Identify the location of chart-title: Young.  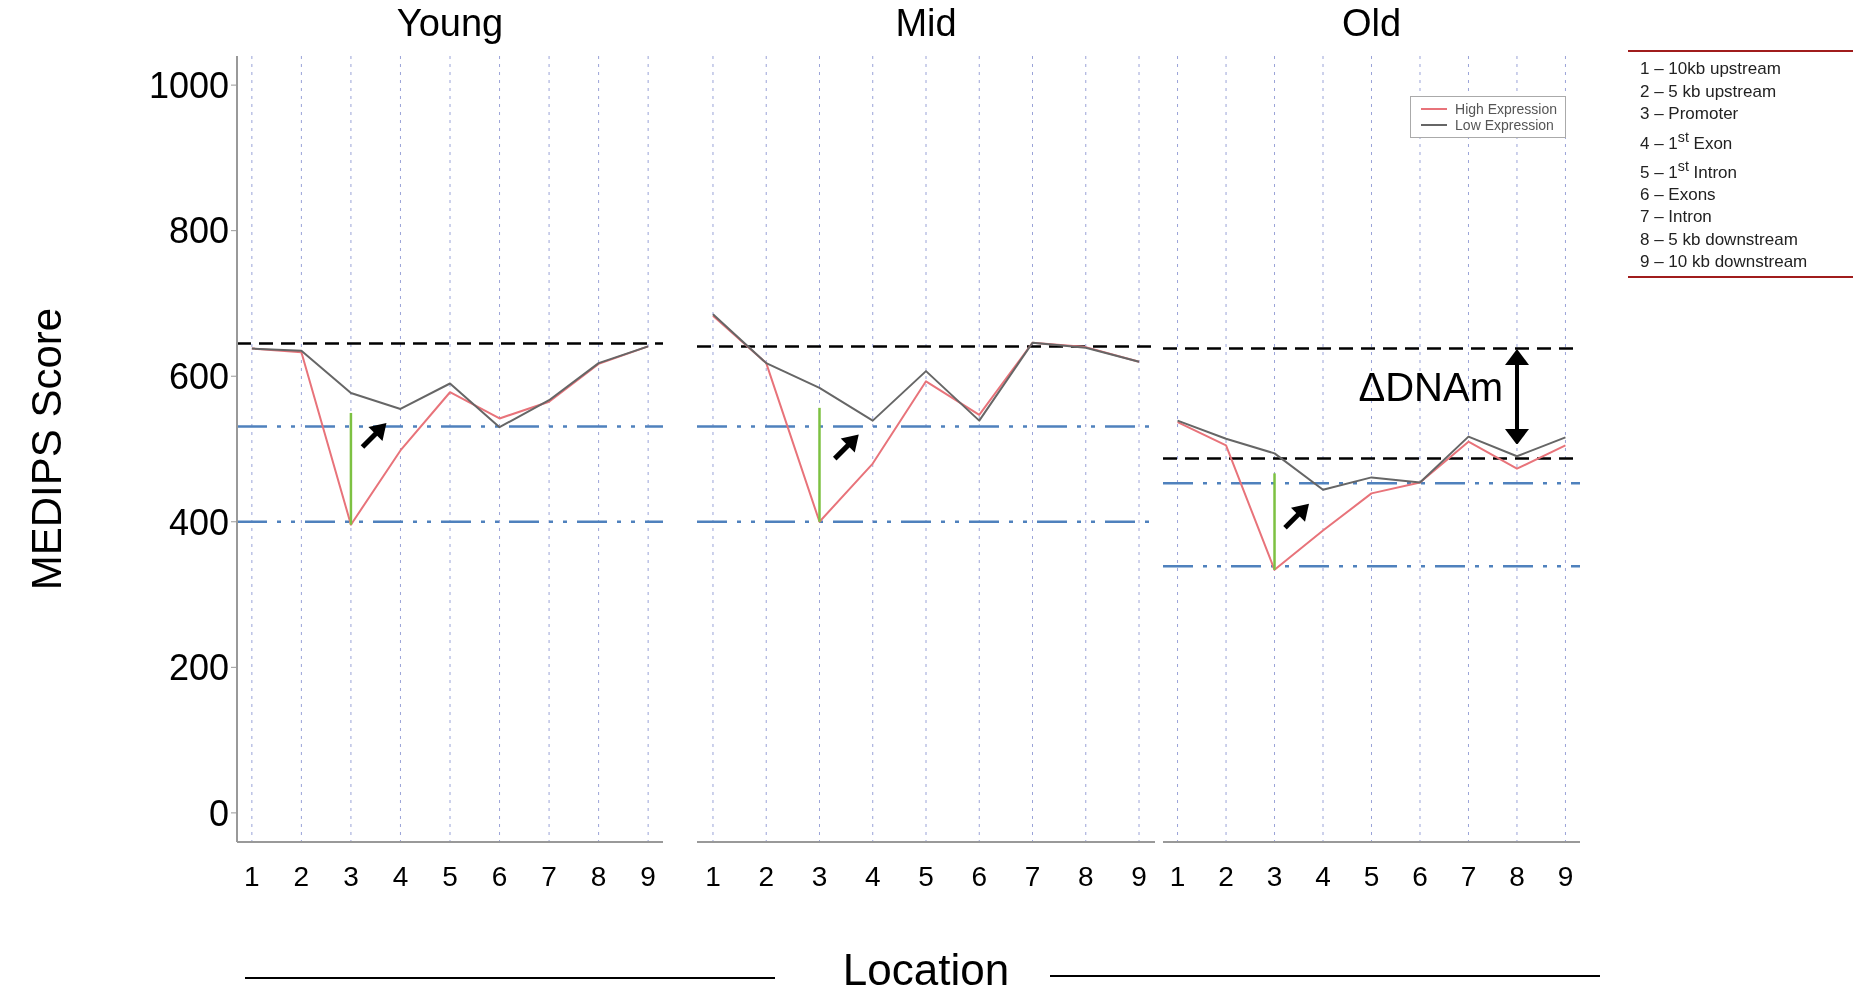
(450, 23).